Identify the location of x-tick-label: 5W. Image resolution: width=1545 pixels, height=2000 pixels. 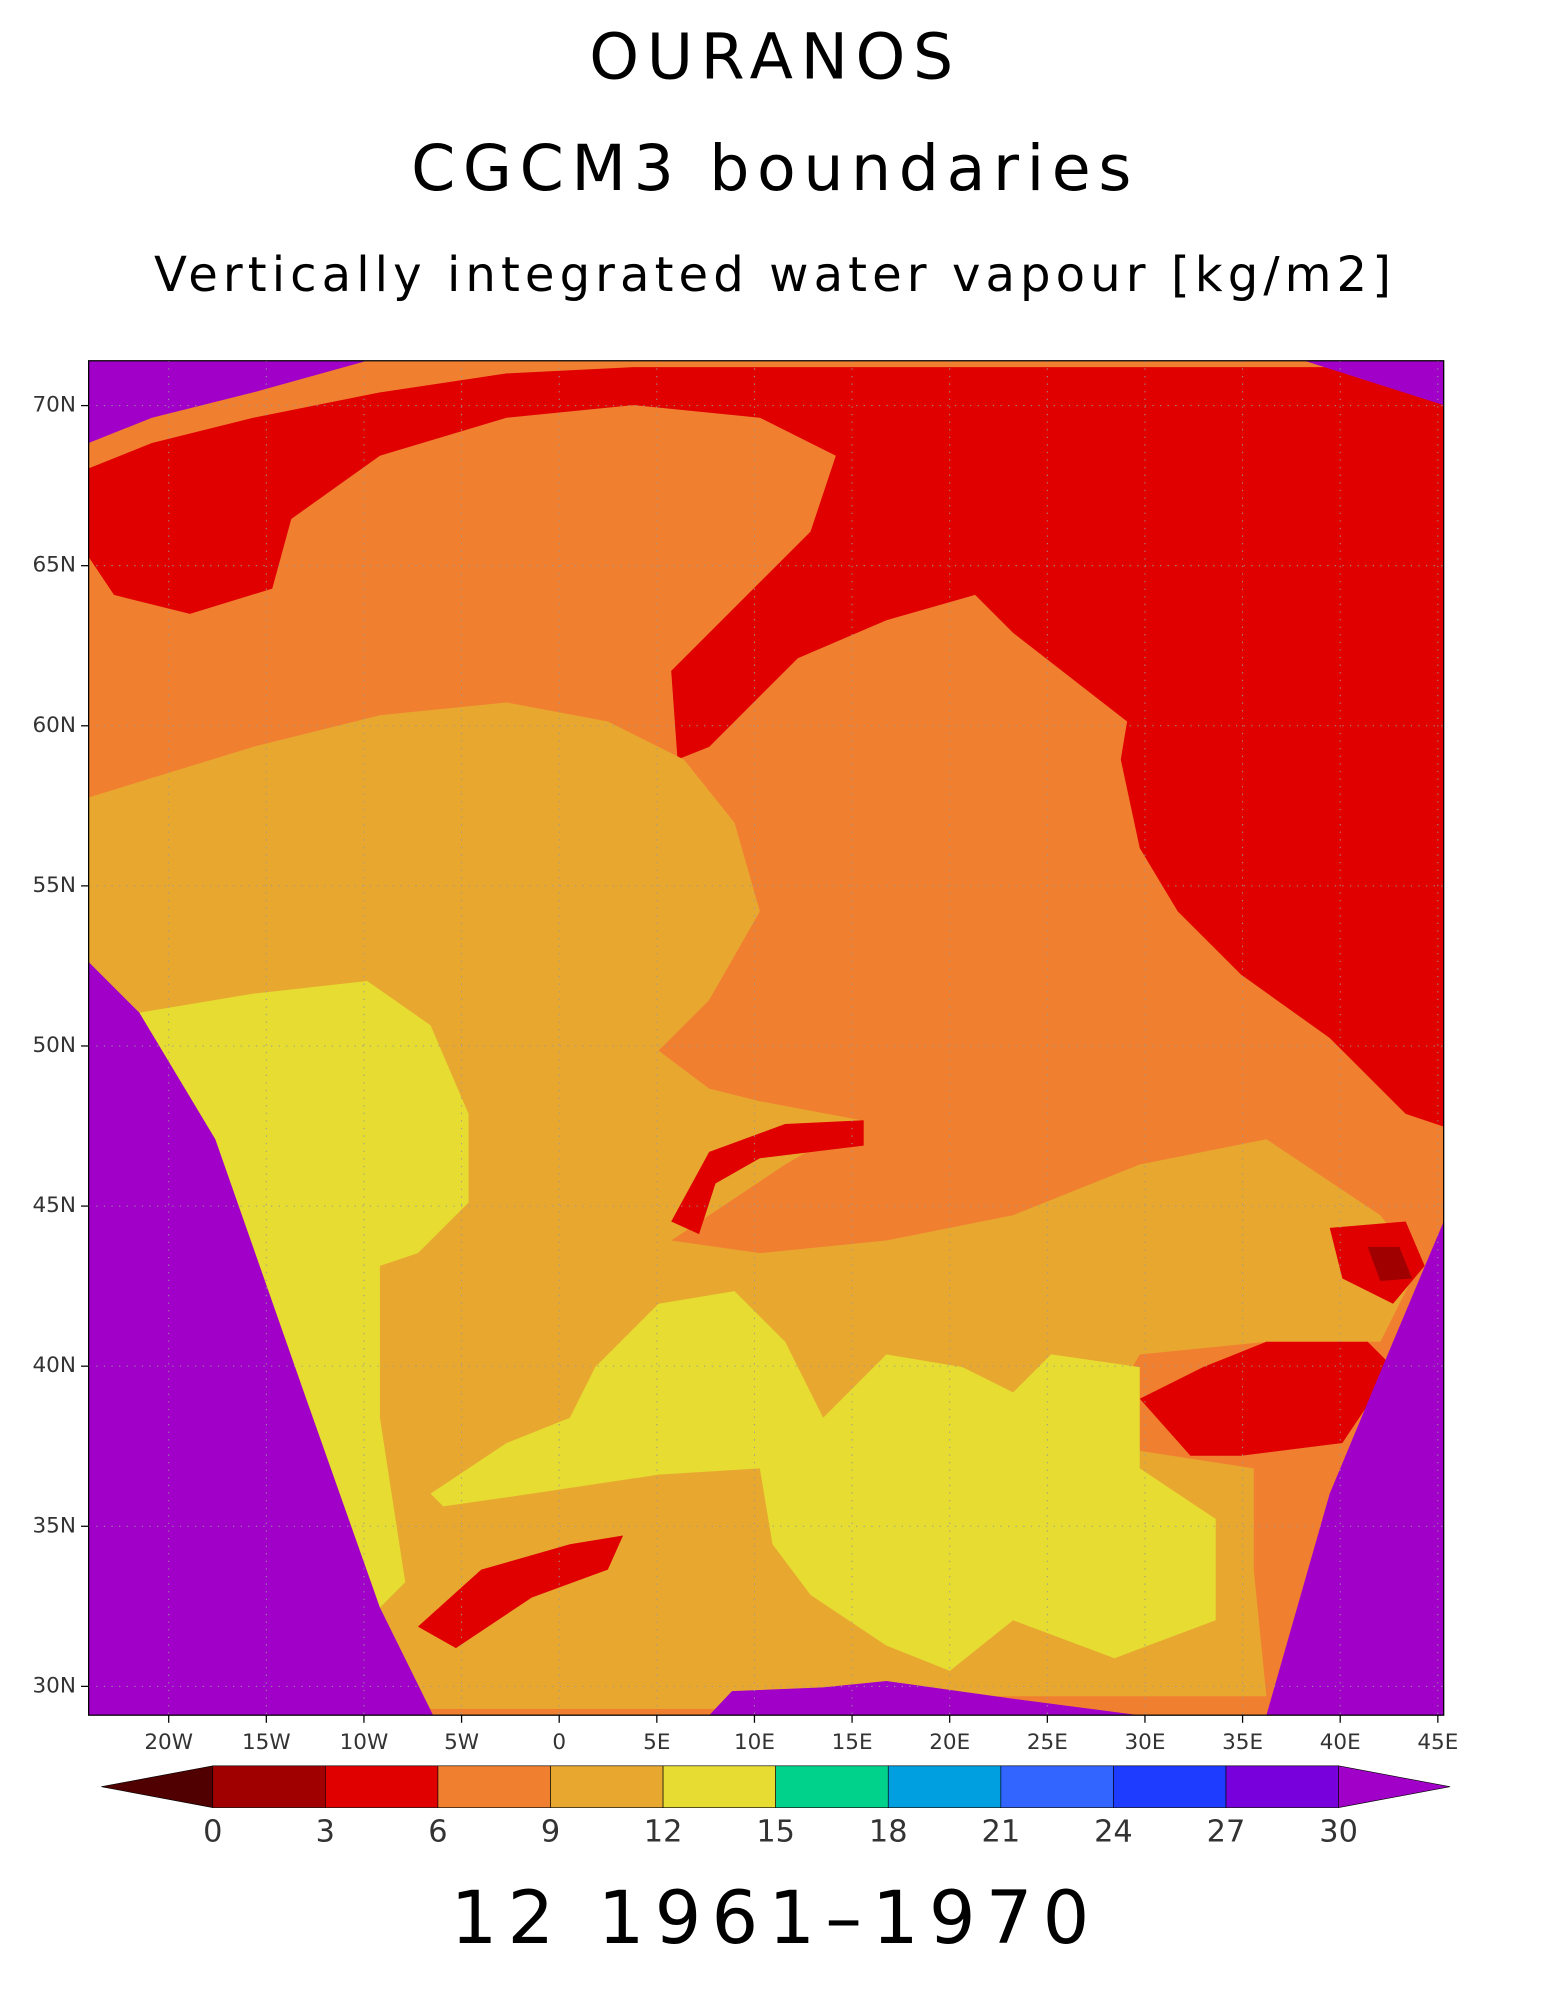
(461, 1742).